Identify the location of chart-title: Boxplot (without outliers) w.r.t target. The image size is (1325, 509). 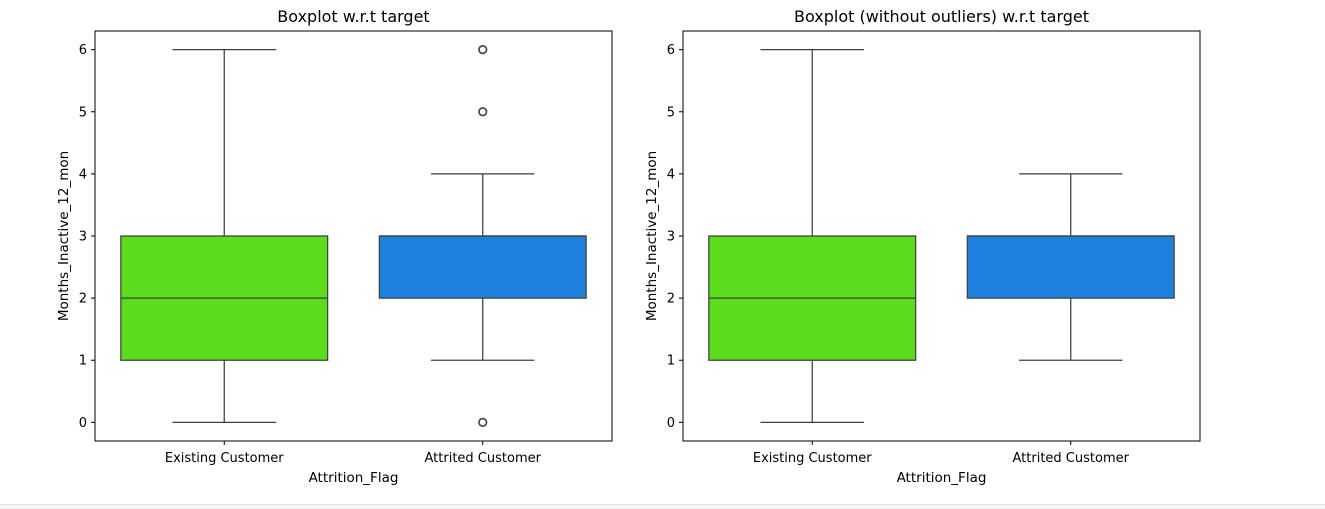
(941, 16).